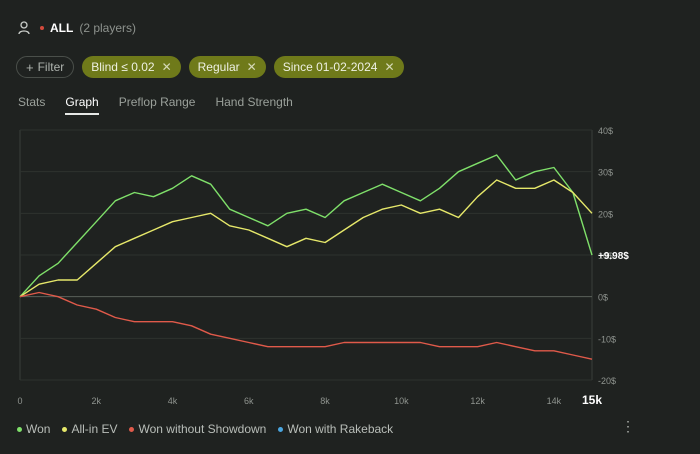 The image size is (700, 454). I want to click on filter-chip-blind: Blind ≤ 0.02 ✕, so click(131, 67).